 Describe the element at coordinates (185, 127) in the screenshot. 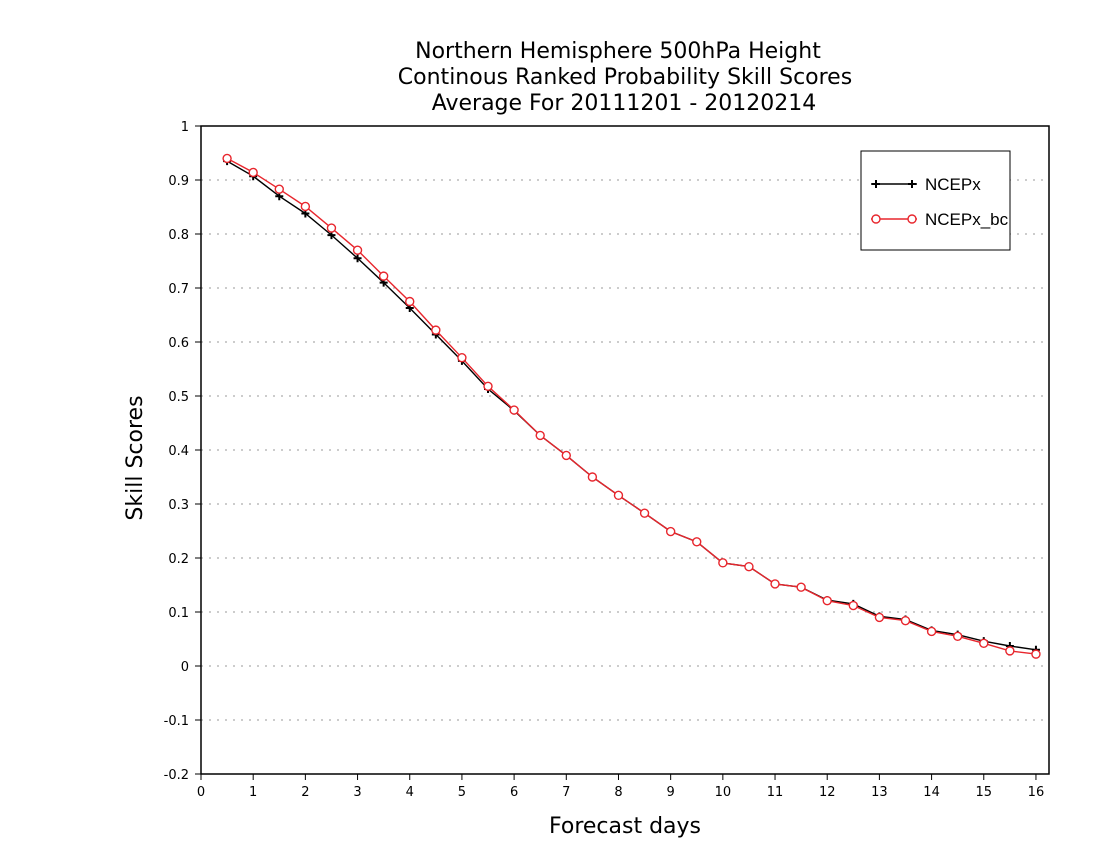

I see `y-tick-label: 1` at that location.